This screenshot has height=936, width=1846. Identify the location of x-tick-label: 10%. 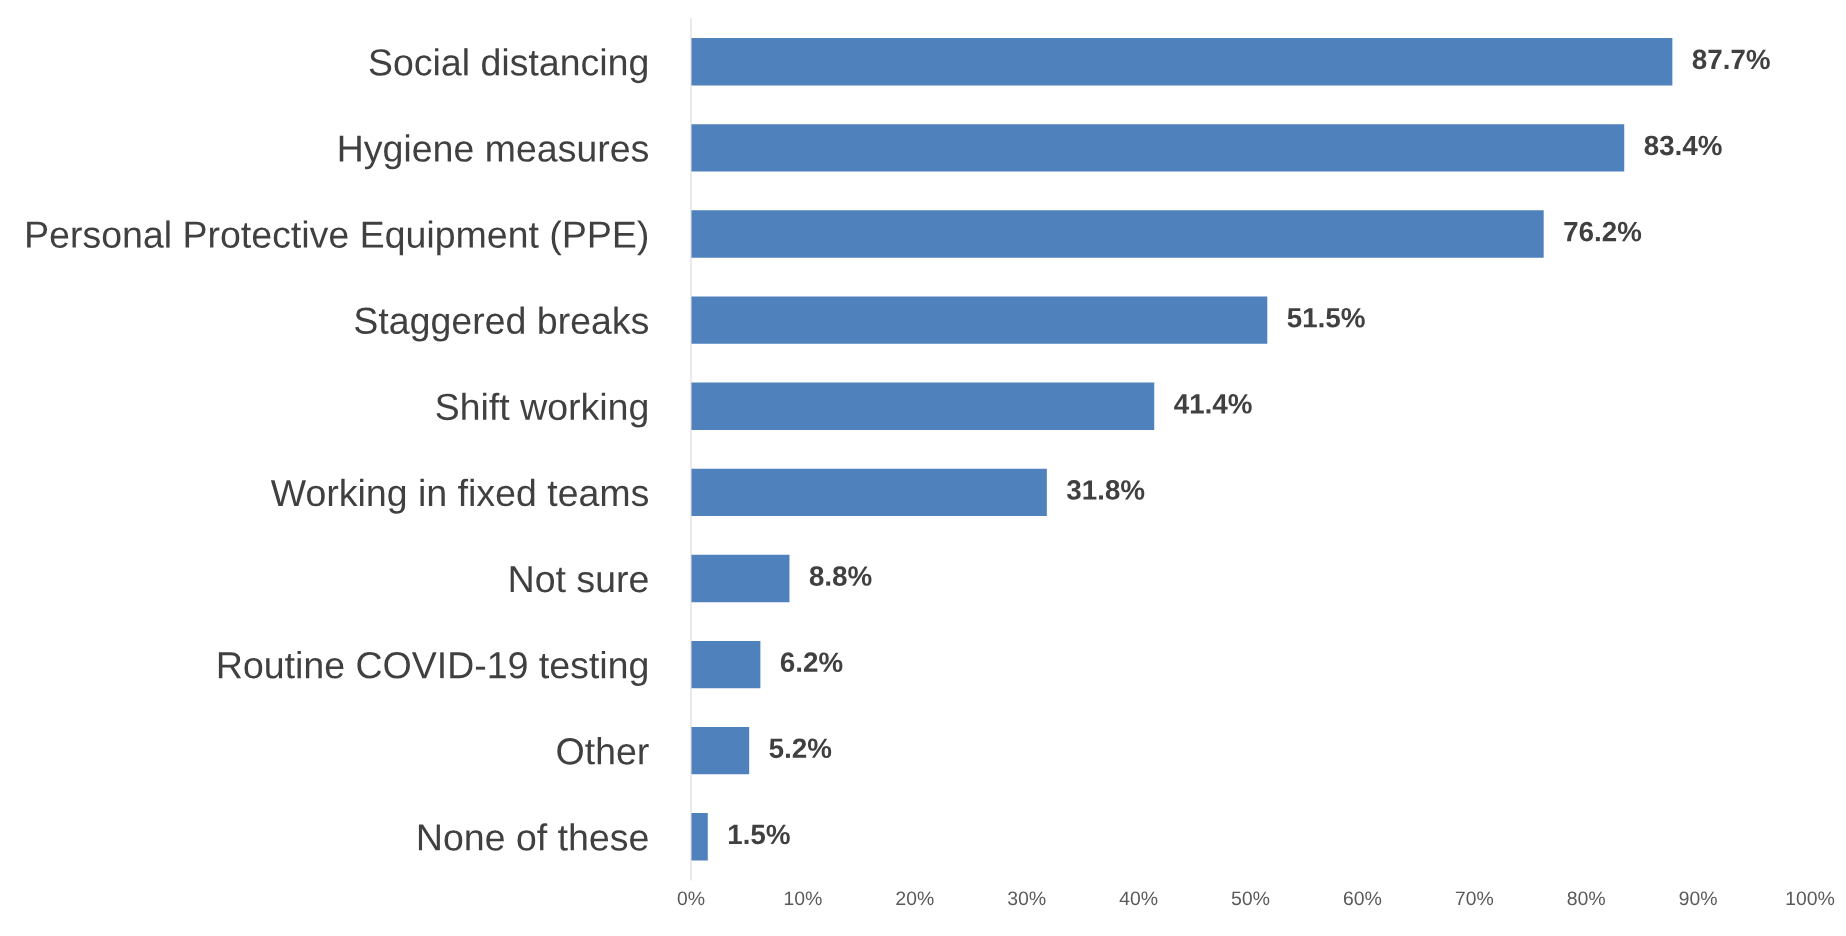
(803, 898).